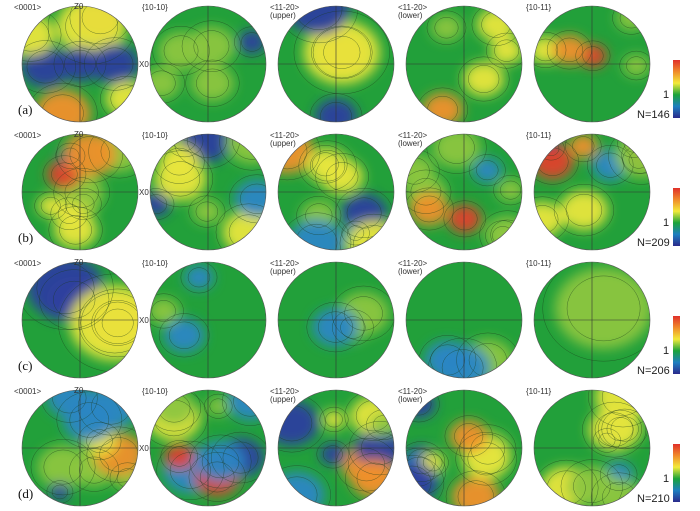 This screenshot has width=700, height=511. I want to click on sample-count: N=206, so click(653, 371).